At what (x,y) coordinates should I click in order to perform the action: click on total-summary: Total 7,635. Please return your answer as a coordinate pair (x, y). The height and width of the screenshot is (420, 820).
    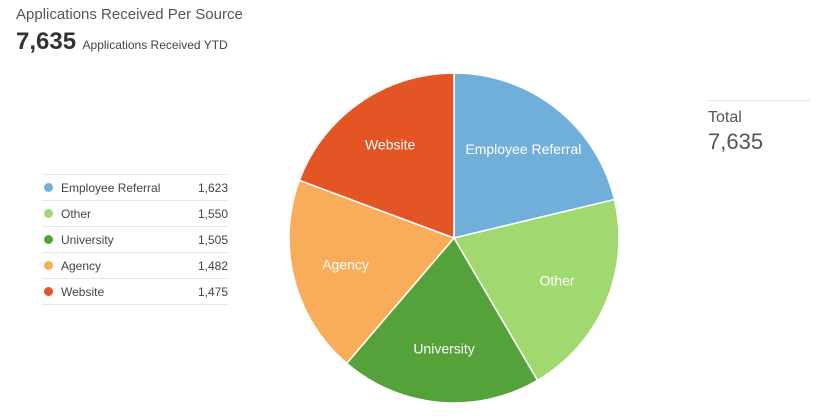
    Looking at the image, I should click on (759, 127).